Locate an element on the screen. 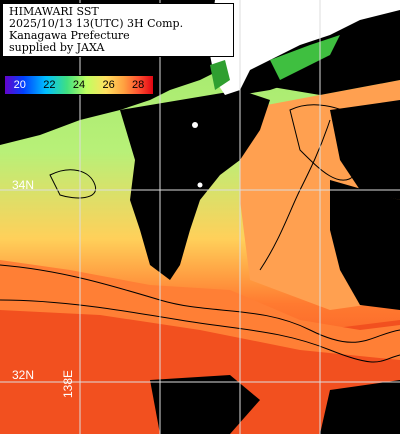 The width and height of the screenshot is (400, 434). legend-tick-28: 28 is located at coordinates (138, 85).